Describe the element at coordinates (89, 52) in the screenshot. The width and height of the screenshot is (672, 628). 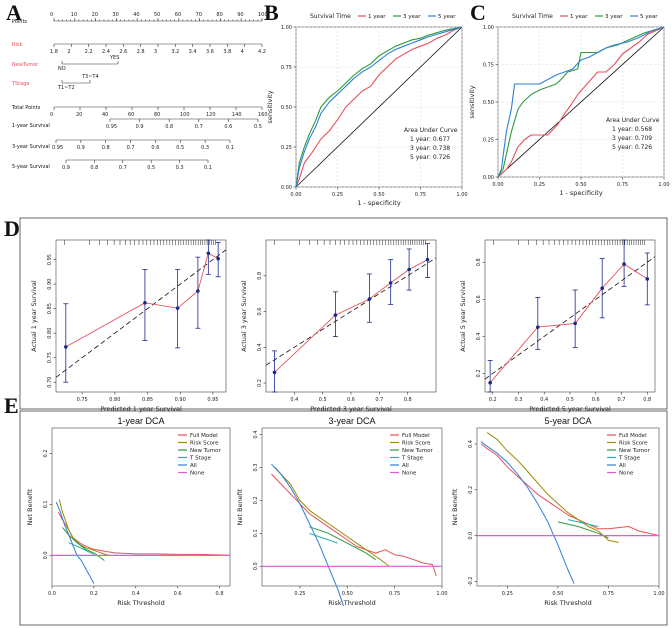
I see `nomogram-tick-label: 2.2` at that location.